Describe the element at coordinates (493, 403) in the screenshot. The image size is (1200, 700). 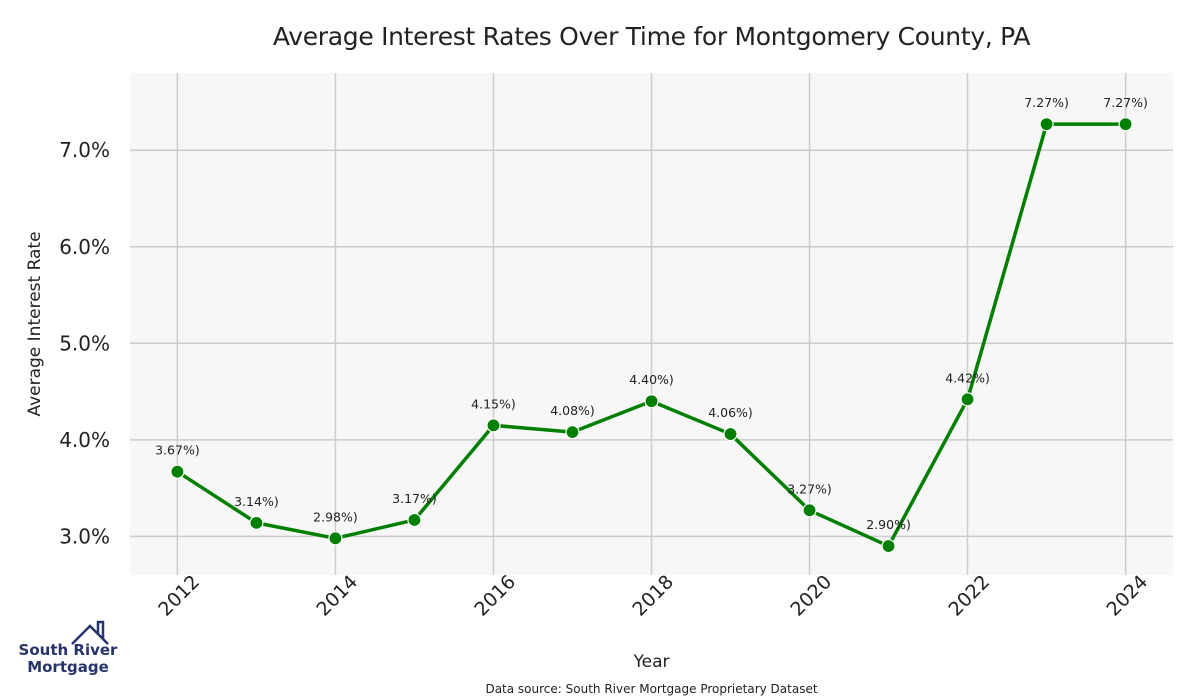
I see `data-label: 4.15%)` at that location.